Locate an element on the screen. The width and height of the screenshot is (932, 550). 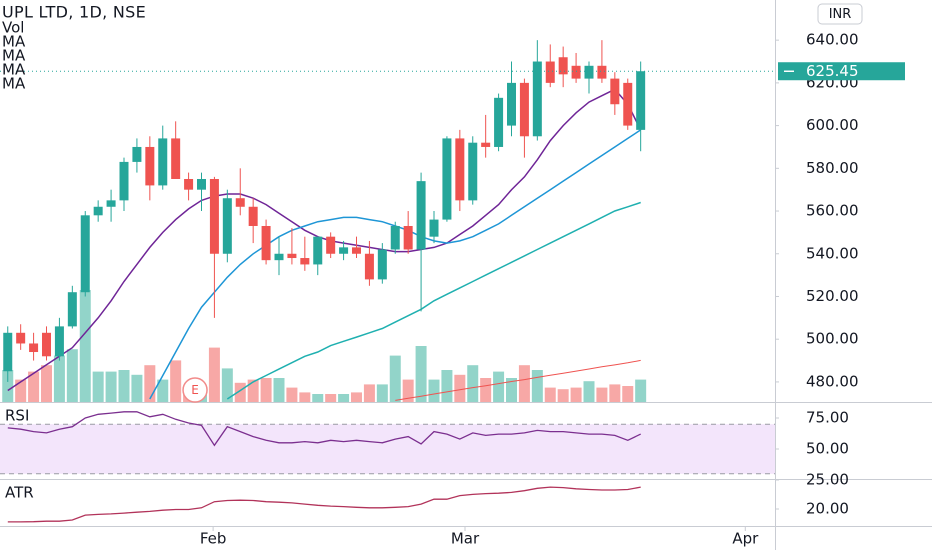
rsi-band is located at coordinates (387, 449).